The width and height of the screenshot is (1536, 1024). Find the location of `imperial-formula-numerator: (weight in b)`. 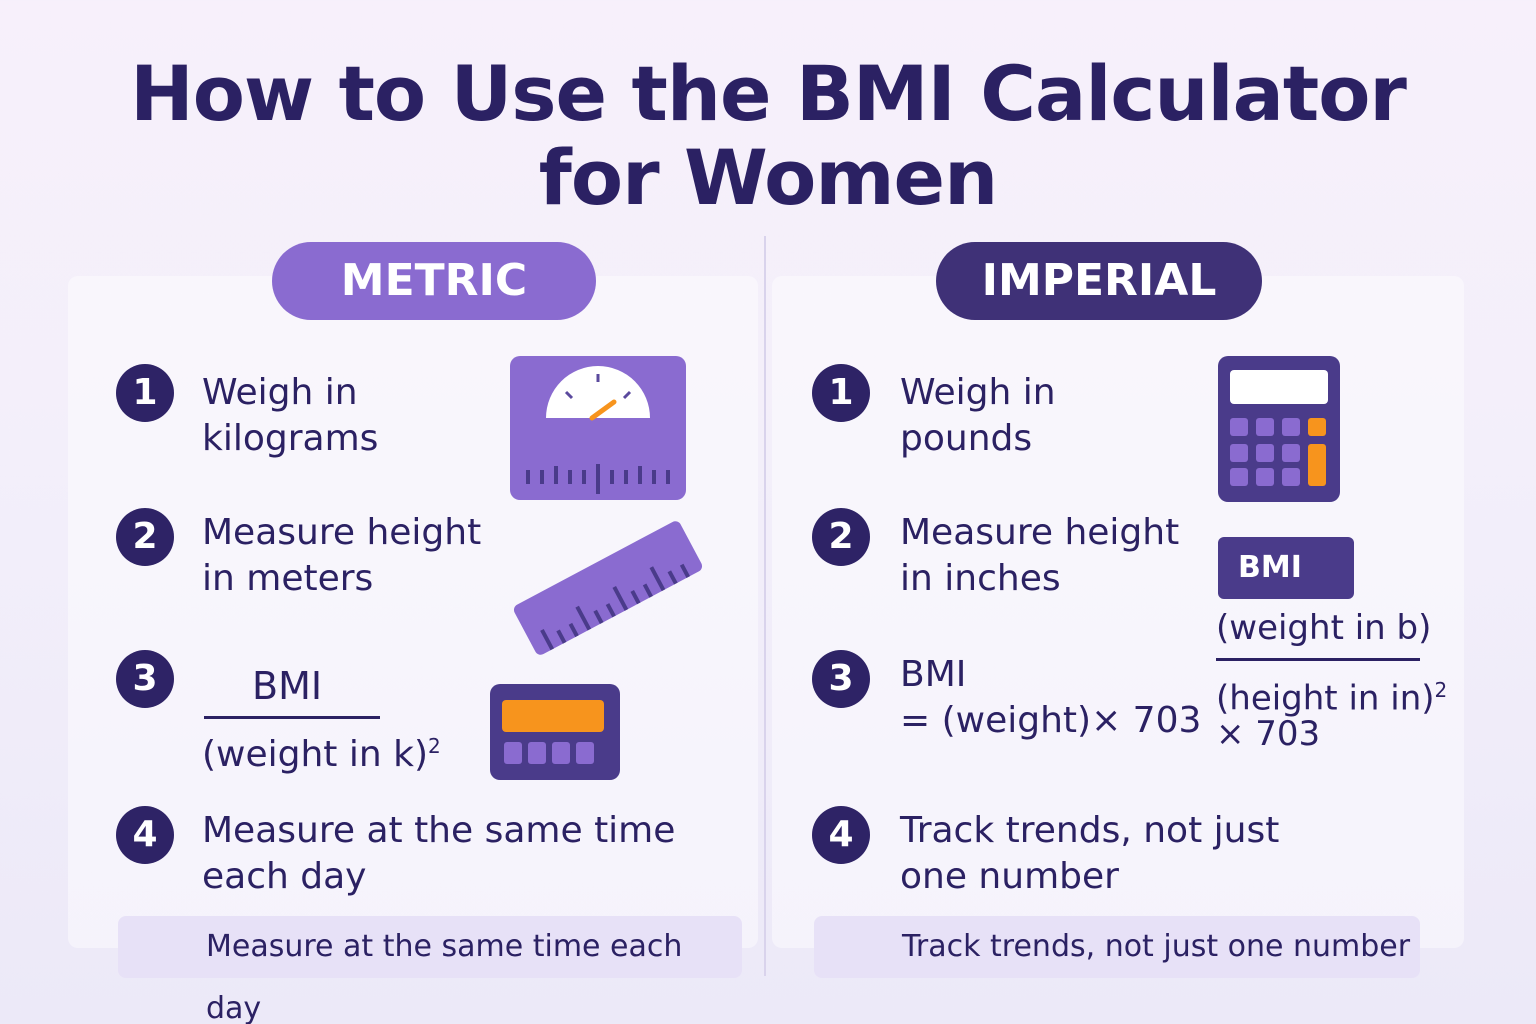

imperial-formula-numerator: (weight in b) is located at coordinates (1324, 628).